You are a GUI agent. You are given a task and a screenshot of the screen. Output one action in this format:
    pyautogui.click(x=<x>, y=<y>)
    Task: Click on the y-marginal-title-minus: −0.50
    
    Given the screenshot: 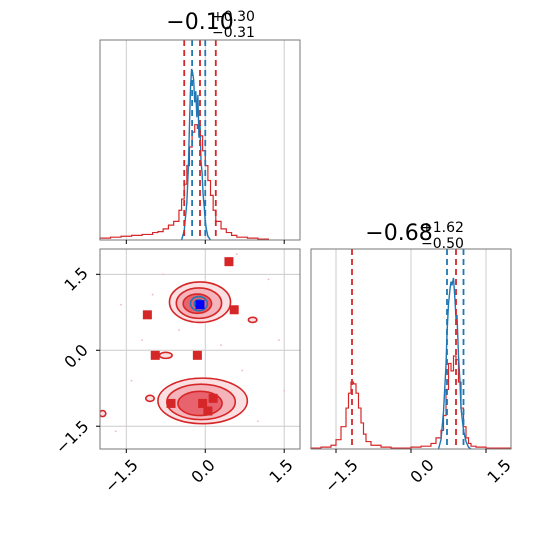 What is the action you would take?
    pyautogui.click(x=442, y=244)
    